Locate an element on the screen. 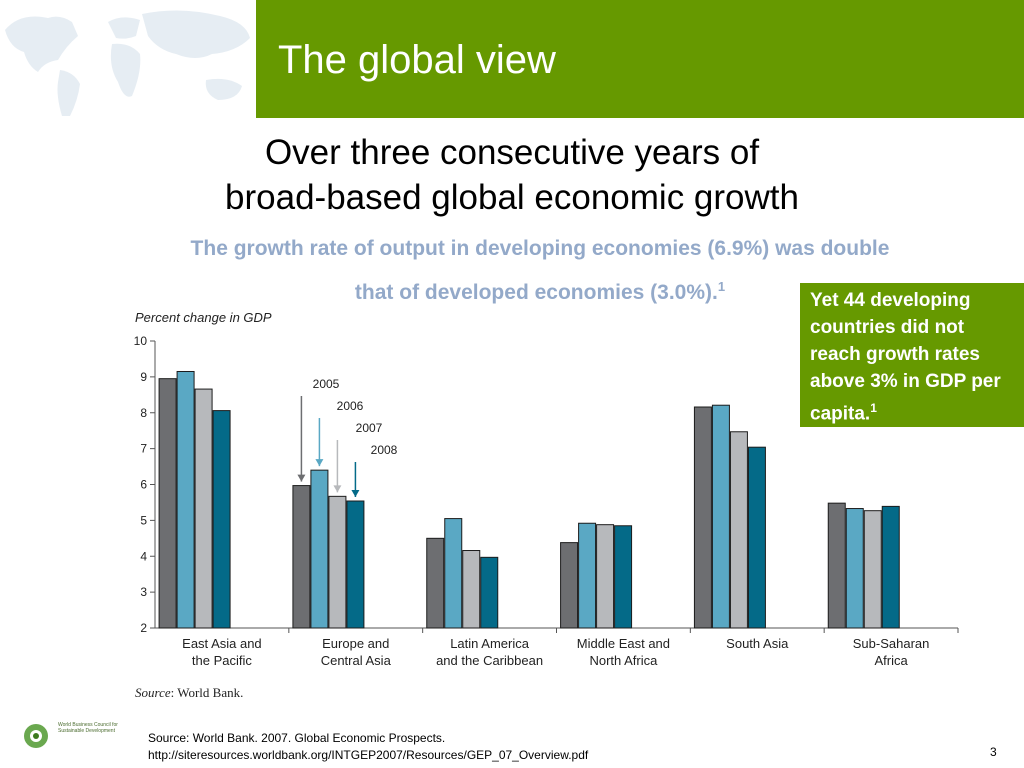 The width and height of the screenshot is (1024, 768). wbcsd-logo-mark is located at coordinates (36, 736).